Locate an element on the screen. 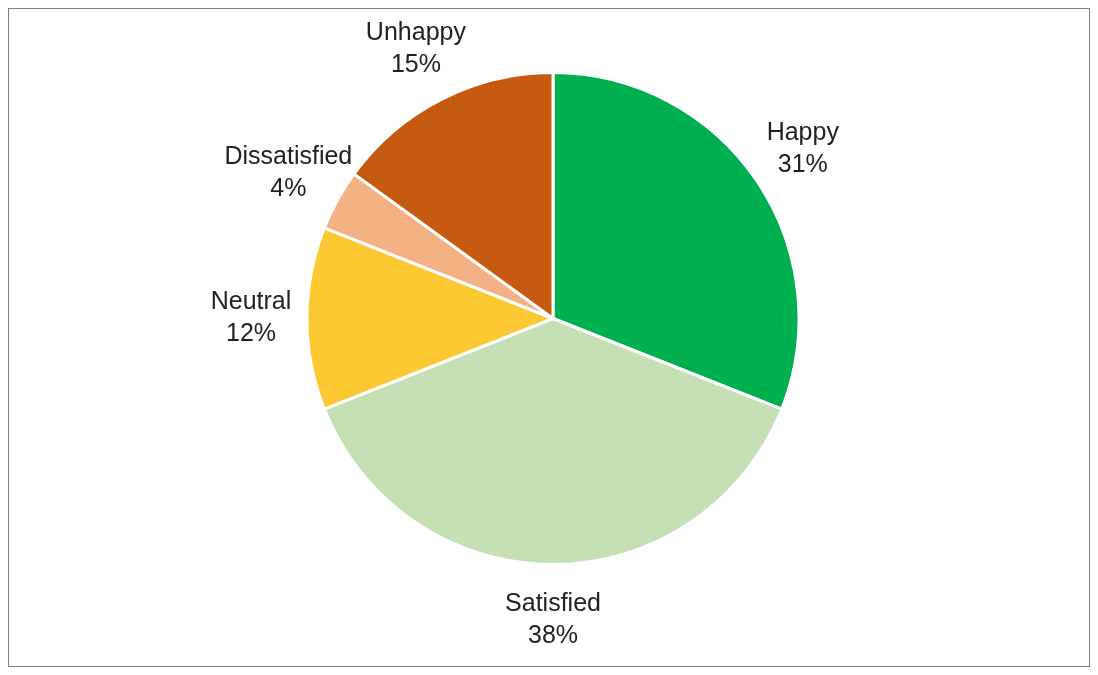 This screenshot has height=675, width=1098. data-label: 4% is located at coordinates (288, 186).